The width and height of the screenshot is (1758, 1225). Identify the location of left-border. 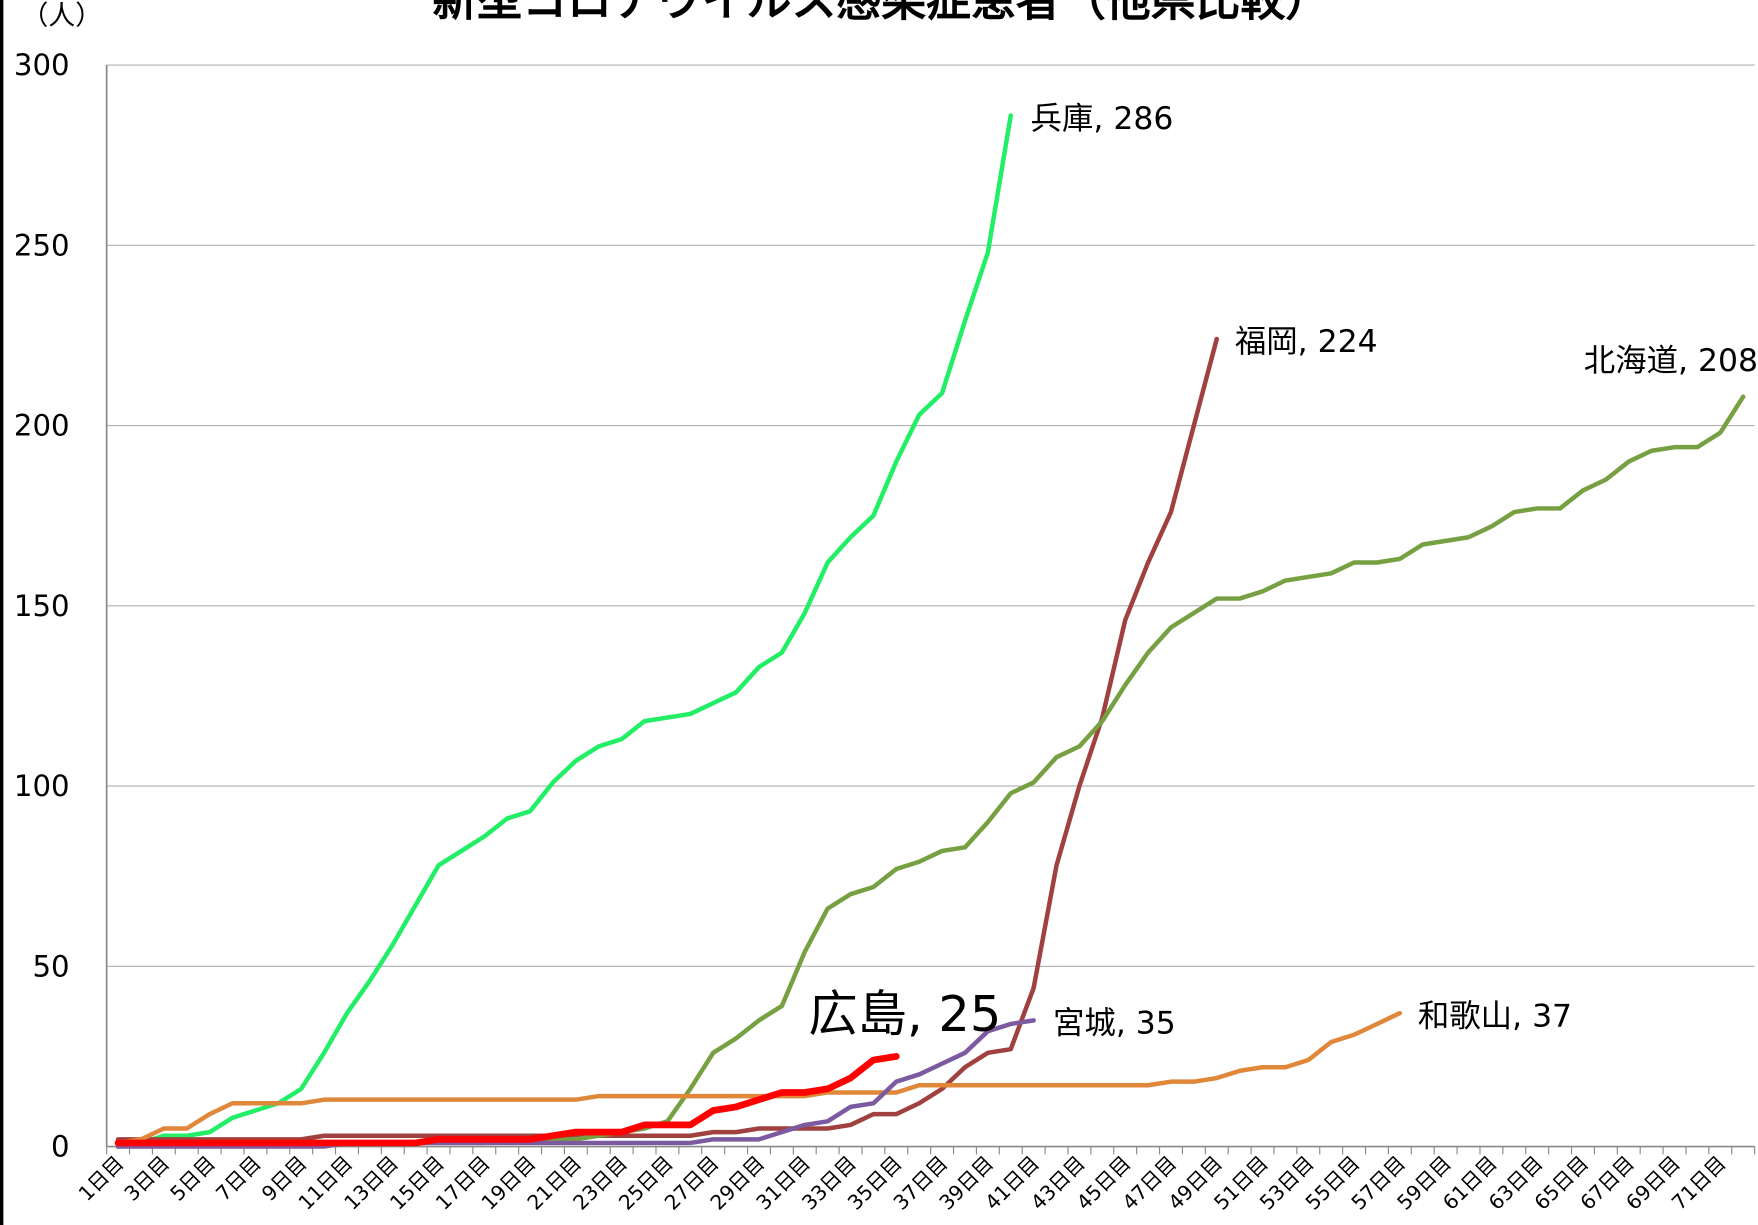
(2, 612).